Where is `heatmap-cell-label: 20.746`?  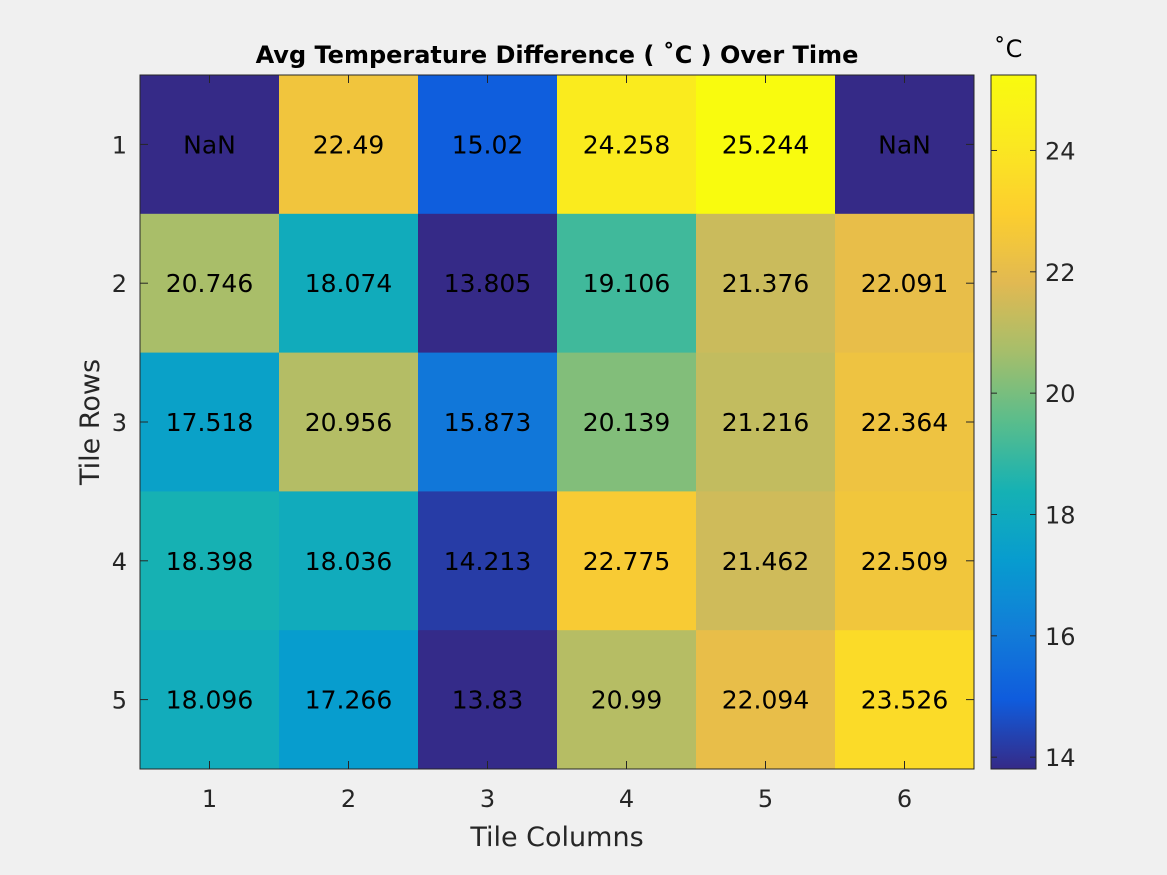 heatmap-cell-label: 20.746 is located at coordinates (209, 283).